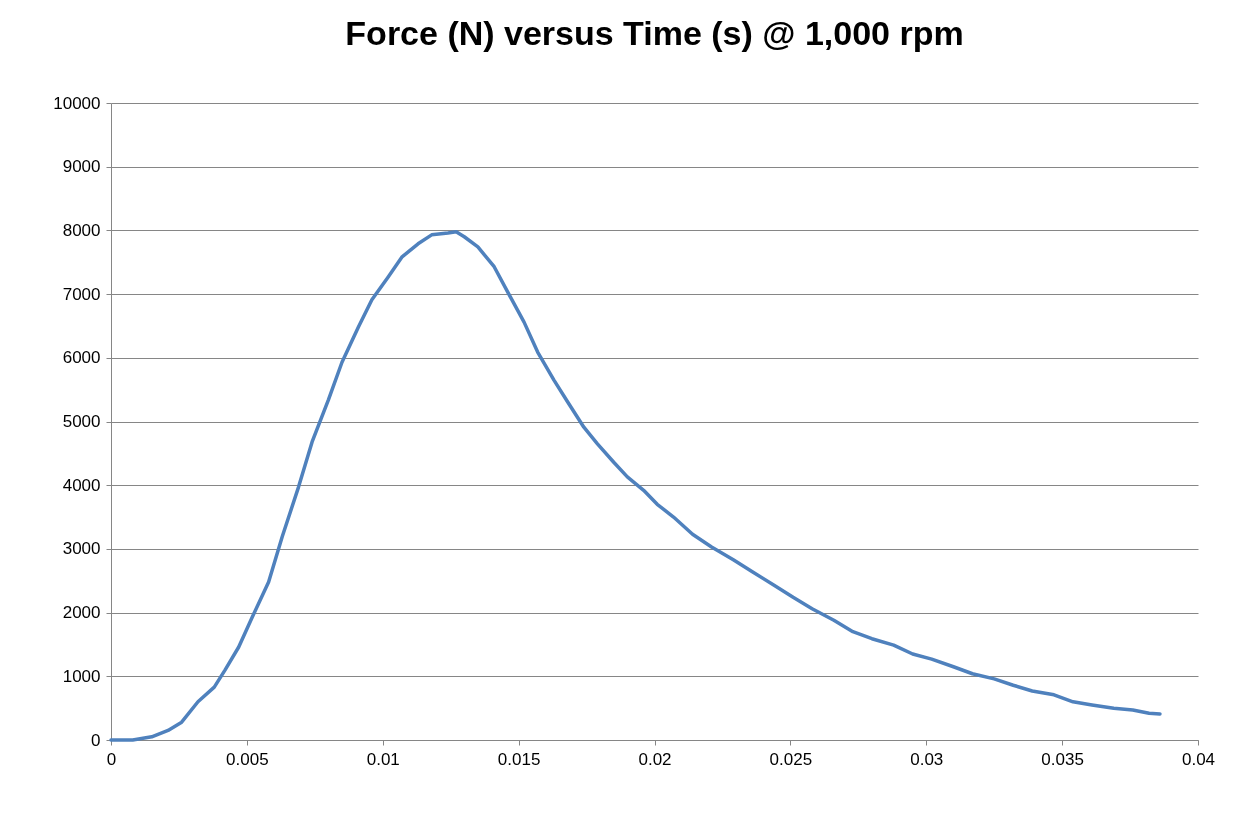 The height and width of the screenshot is (819, 1254). What do you see at coordinates (81, 421) in the screenshot?
I see `y-tick-label: 5000` at bounding box center [81, 421].